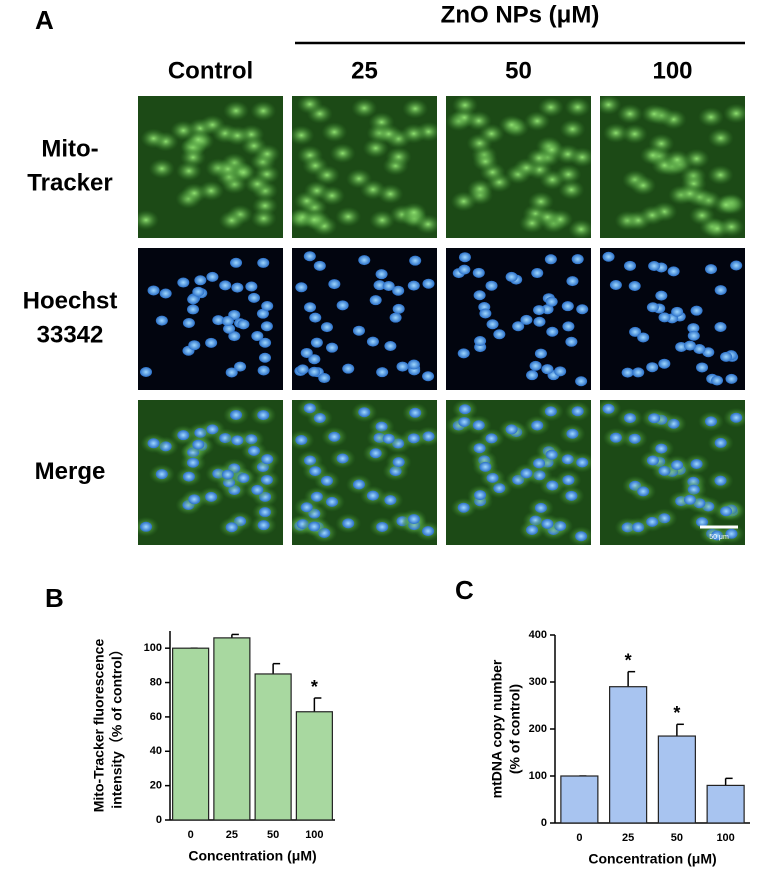 The width and height of the screenshot is (781, 872). I want to click on bar, so click(676, 779).